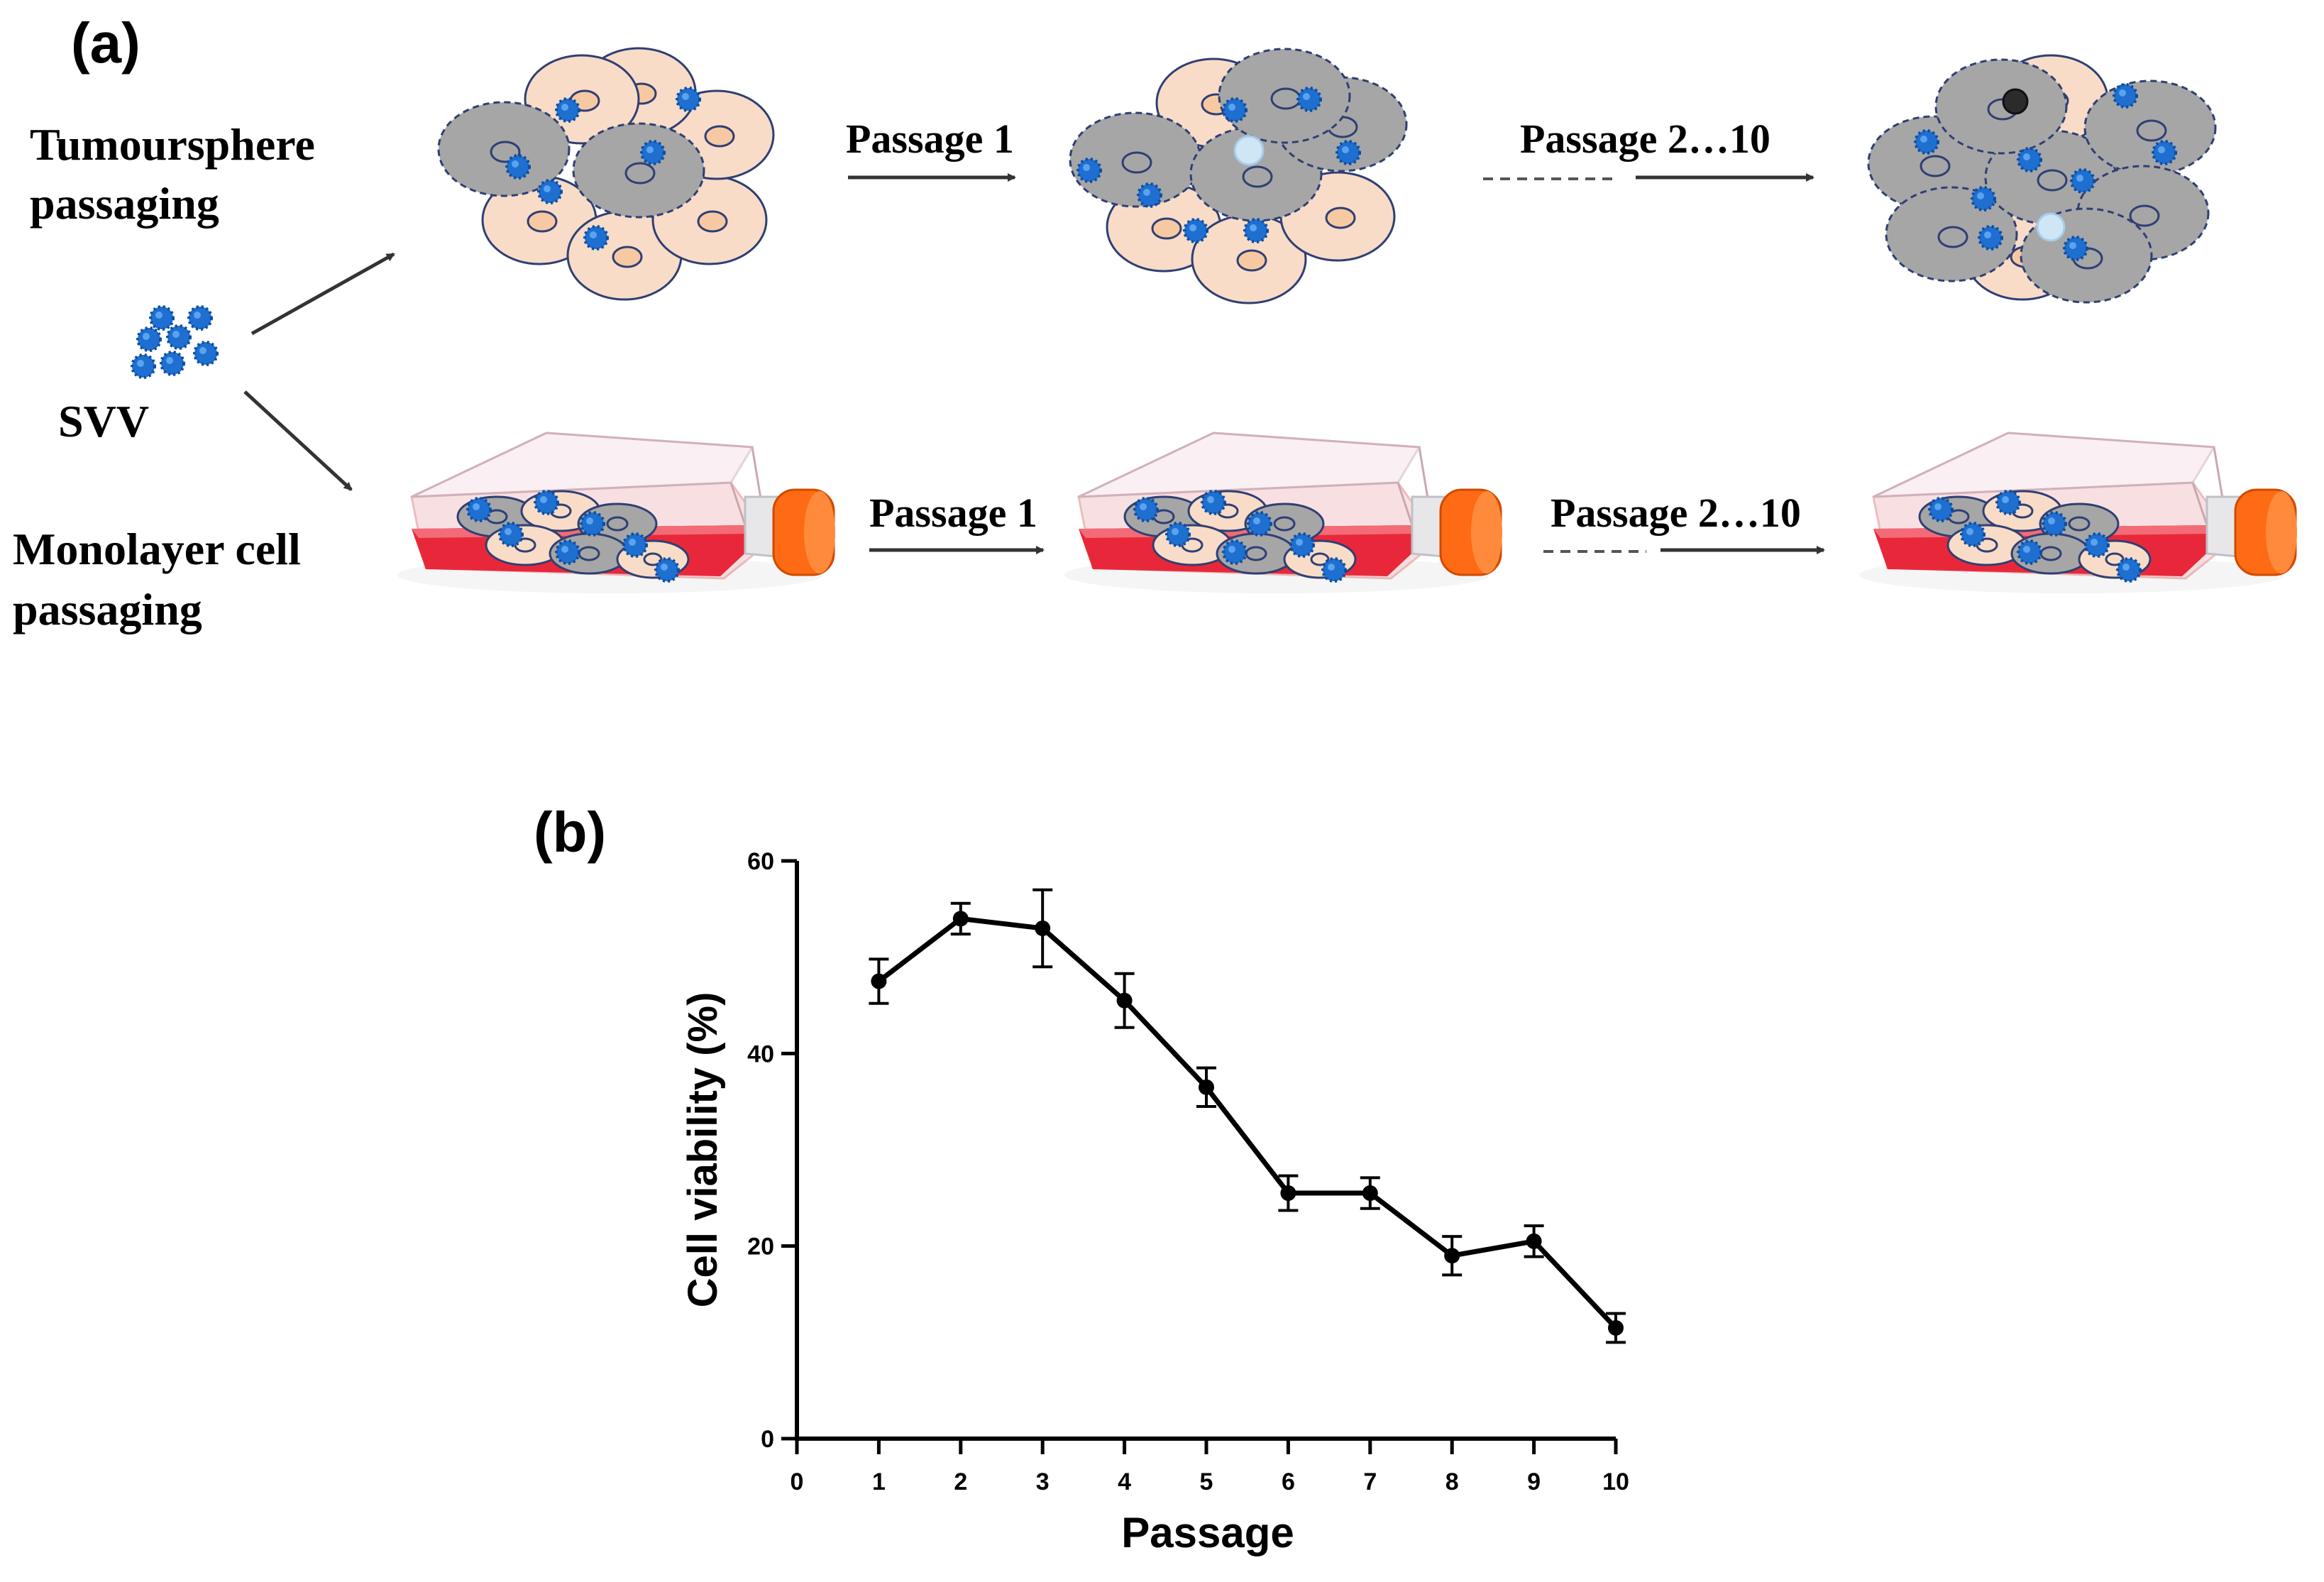  What do you see at coordinates (760, 1053) in the screenshot?
I see `y-tick-label: 40` at bounding box center [760, 1053].